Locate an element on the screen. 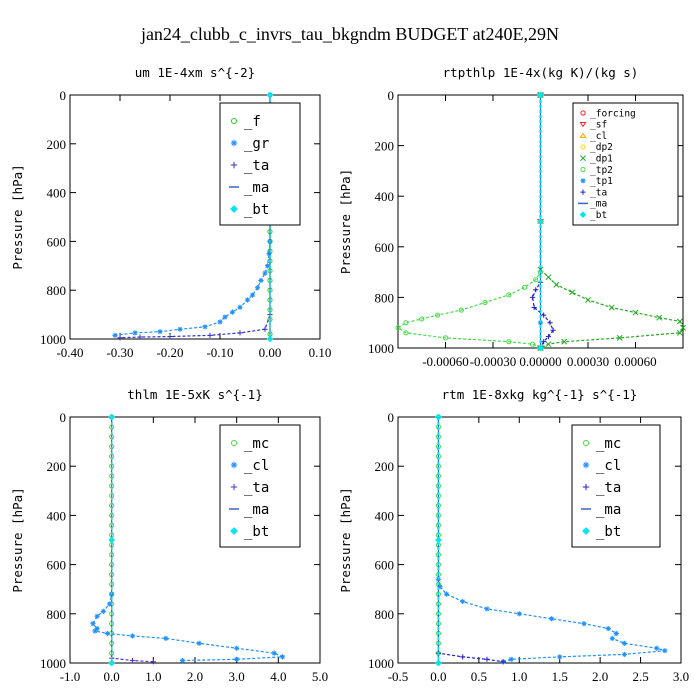 The width and height of the screenshot is (700, 700). legend: _f _gr _ta _ma _bt is located at coordinates (260, 164).